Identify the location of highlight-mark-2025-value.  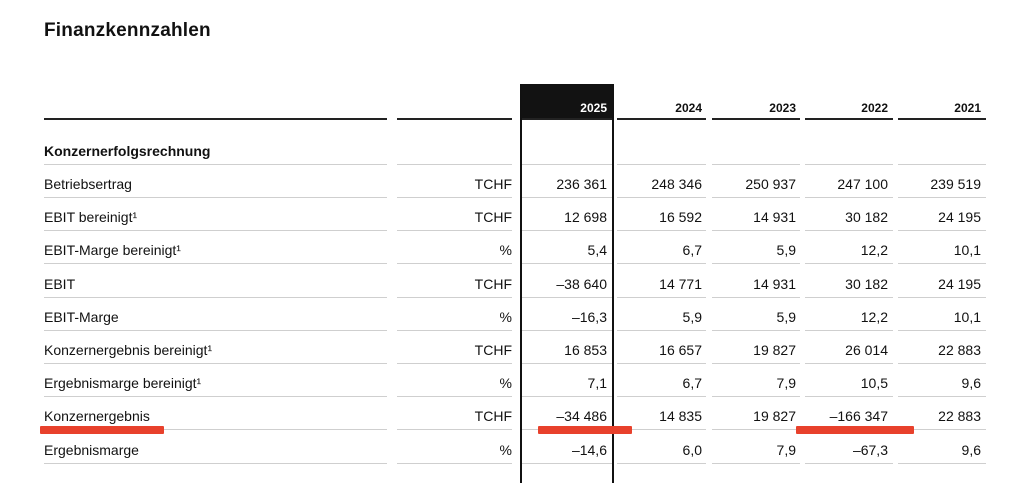
(585, 430).